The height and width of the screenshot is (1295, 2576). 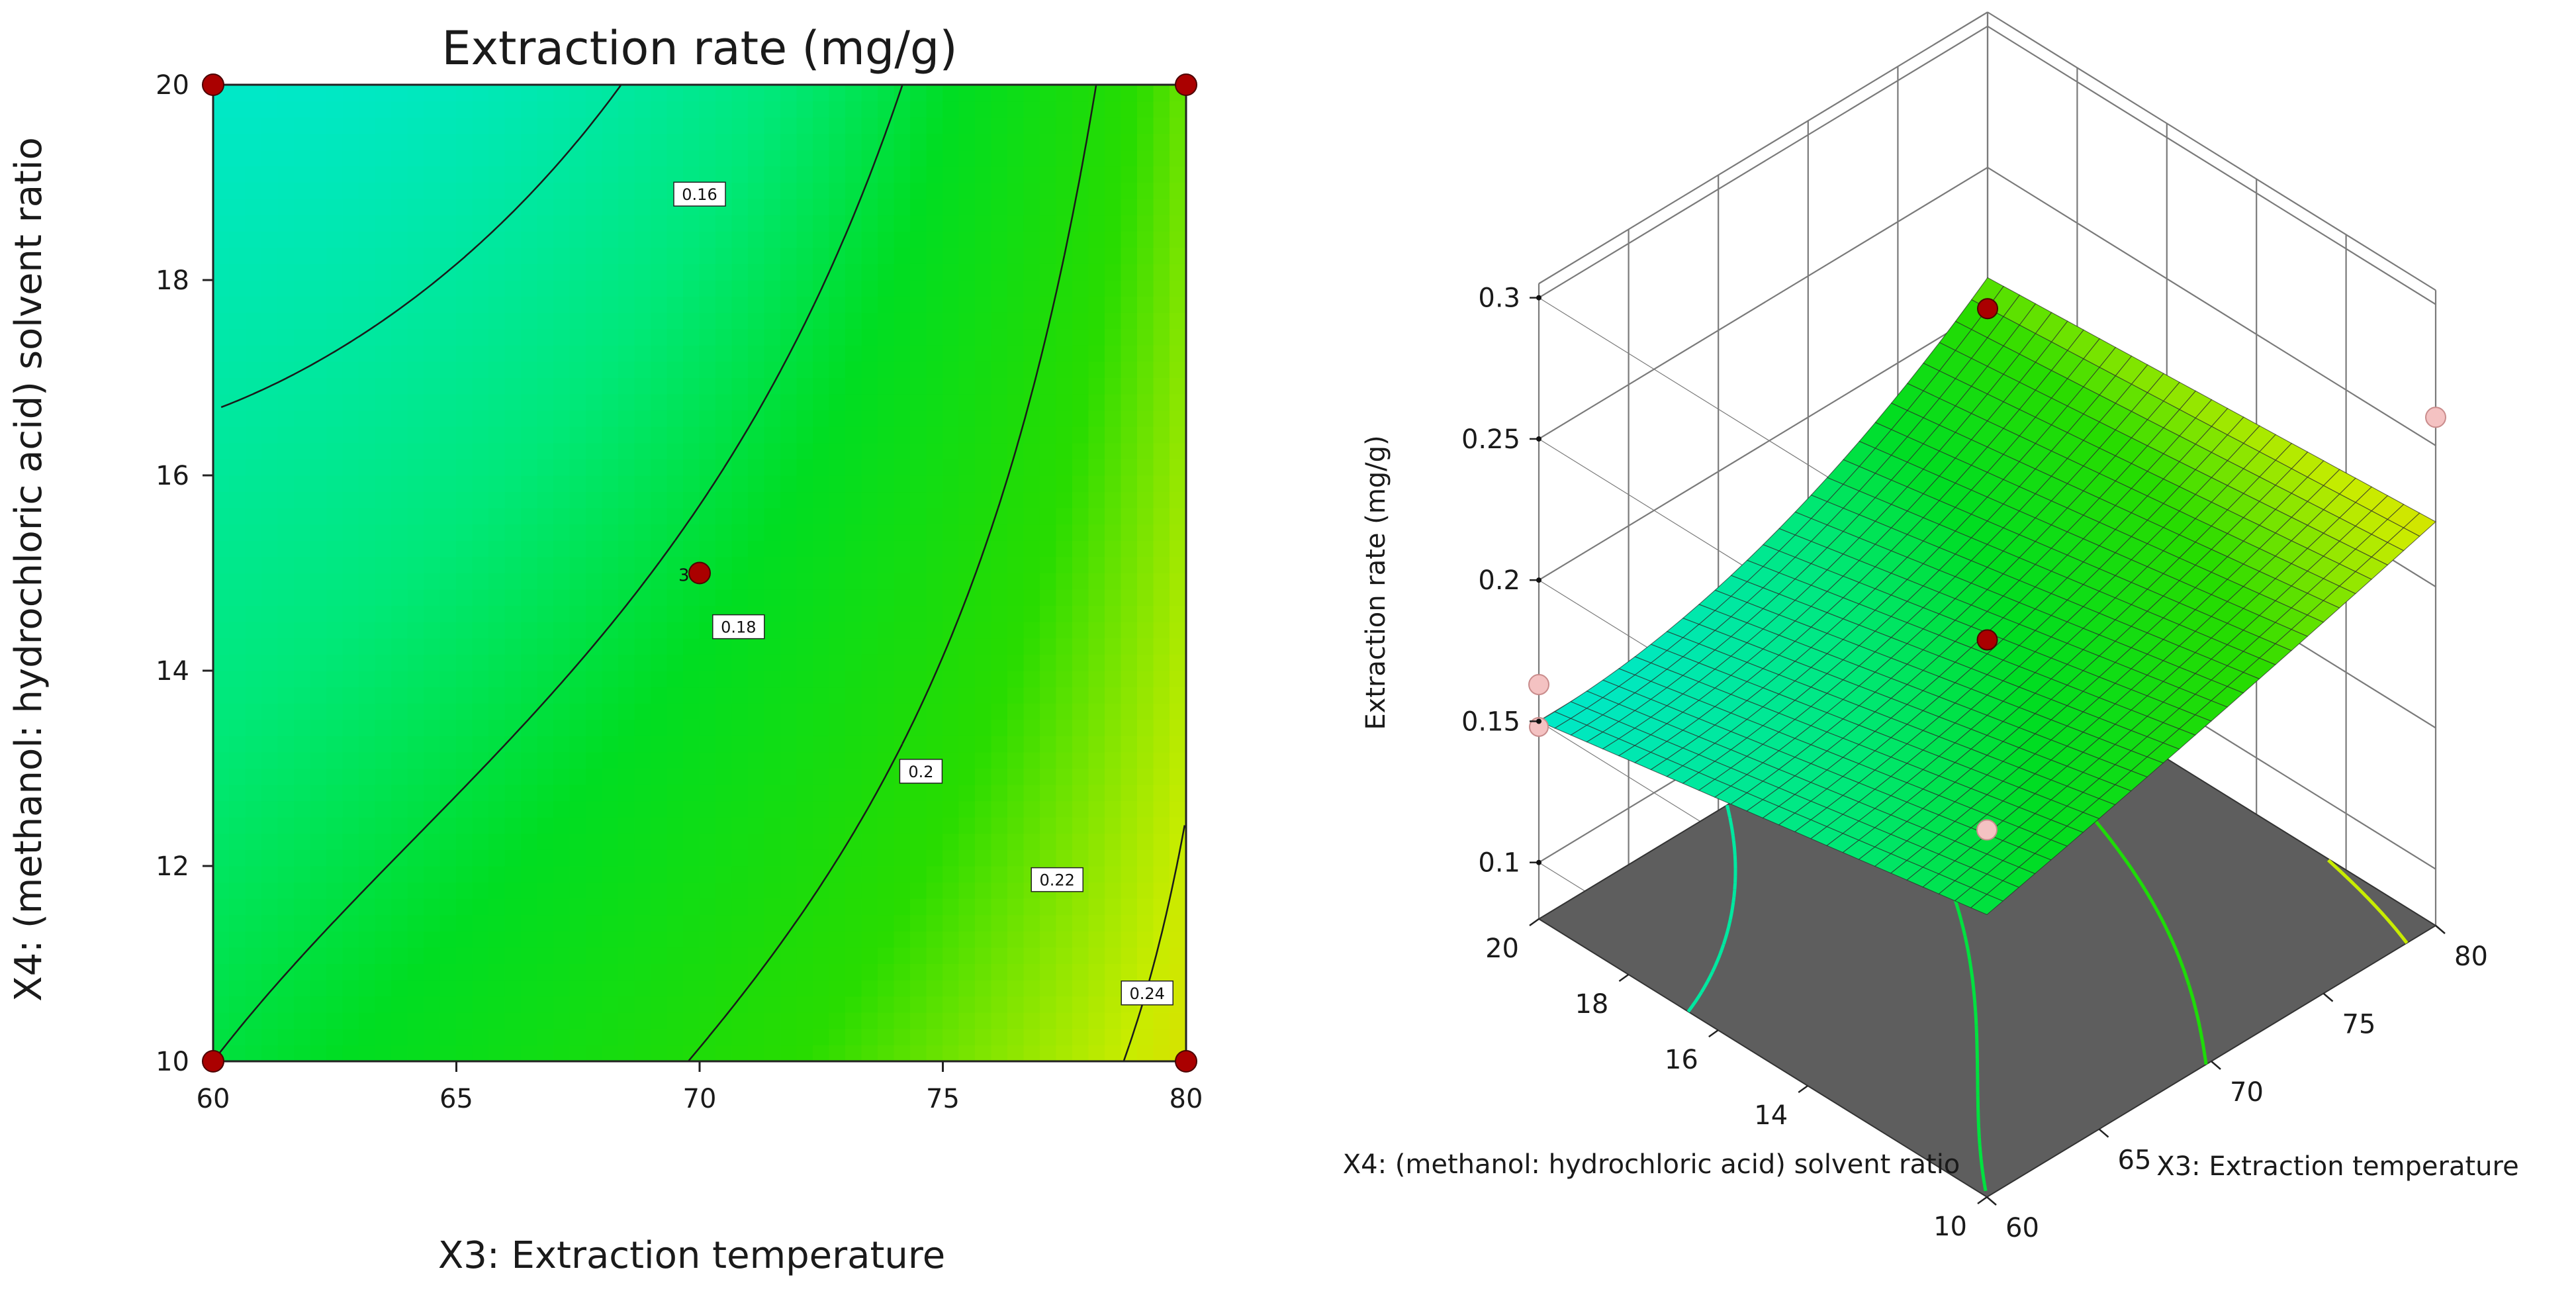 What do you see at coordinates (1763, 148) in the screenshot?
I see `wall-top-edge` at bounding box center [1763, 148].